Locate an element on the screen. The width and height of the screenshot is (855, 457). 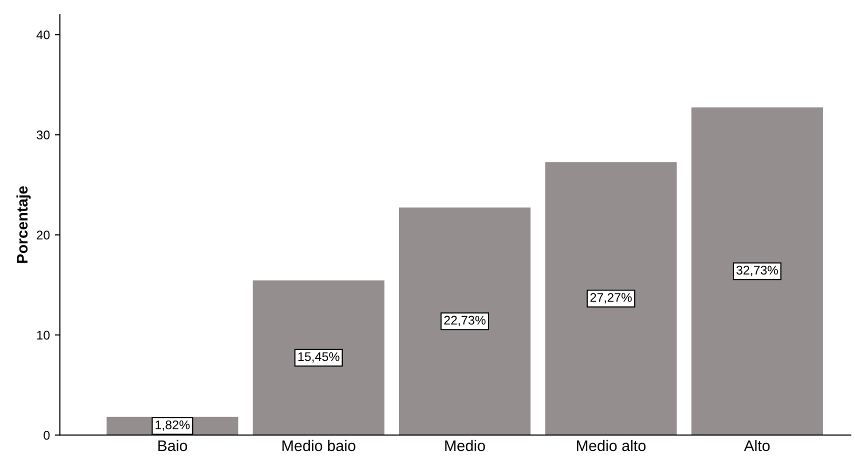
x-tick-label: Alto is located at coordinates (757, 446).